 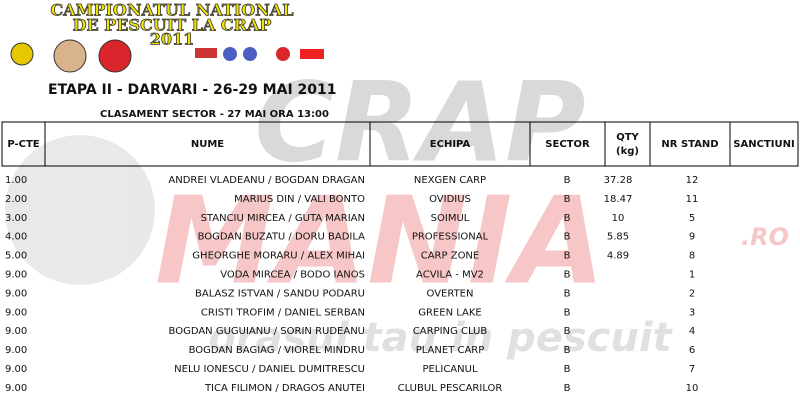 I want to click on cell-stand: 11, so click(x=692, y=199).